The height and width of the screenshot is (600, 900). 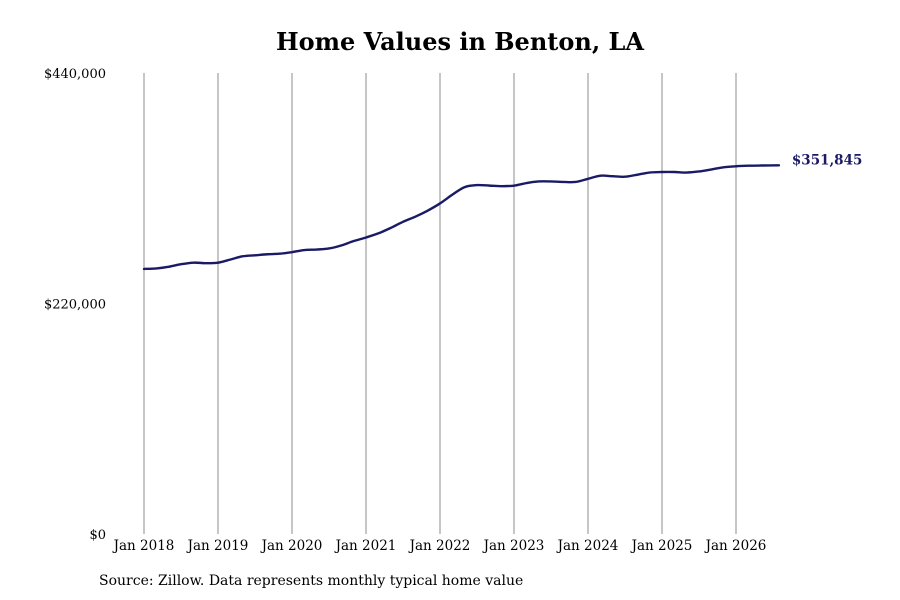 I want to click on x-tick-label: Jan 2024, so click(x=587, y=546).